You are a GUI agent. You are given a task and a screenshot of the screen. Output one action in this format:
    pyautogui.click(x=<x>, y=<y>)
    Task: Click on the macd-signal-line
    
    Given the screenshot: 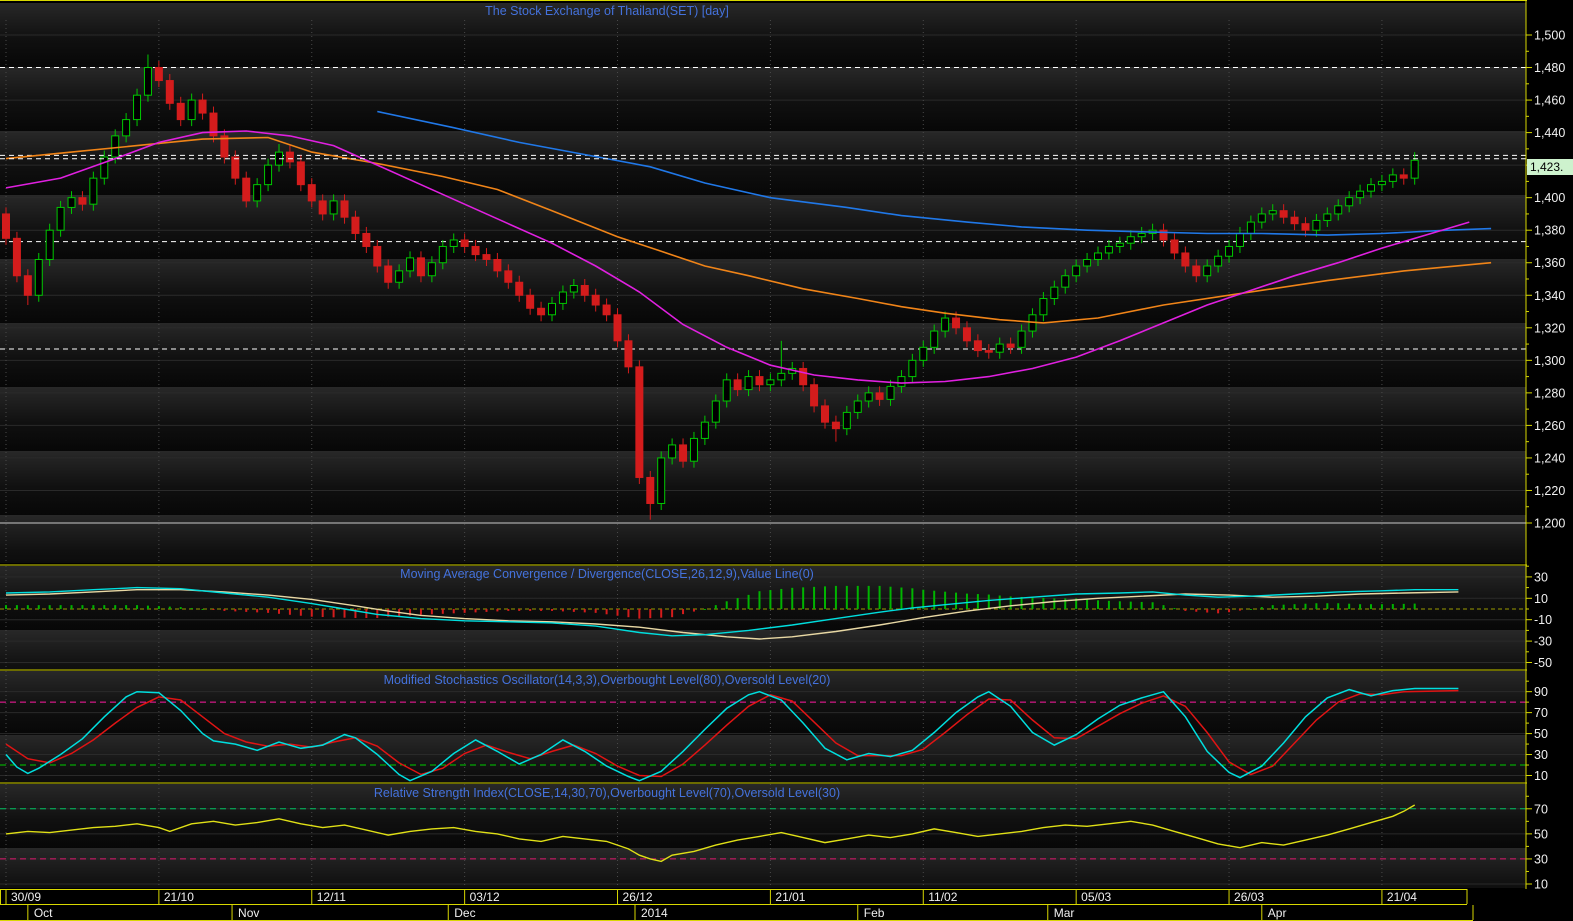 What is the action you would take?
    pyautogui.click(x=732, y=614)
    